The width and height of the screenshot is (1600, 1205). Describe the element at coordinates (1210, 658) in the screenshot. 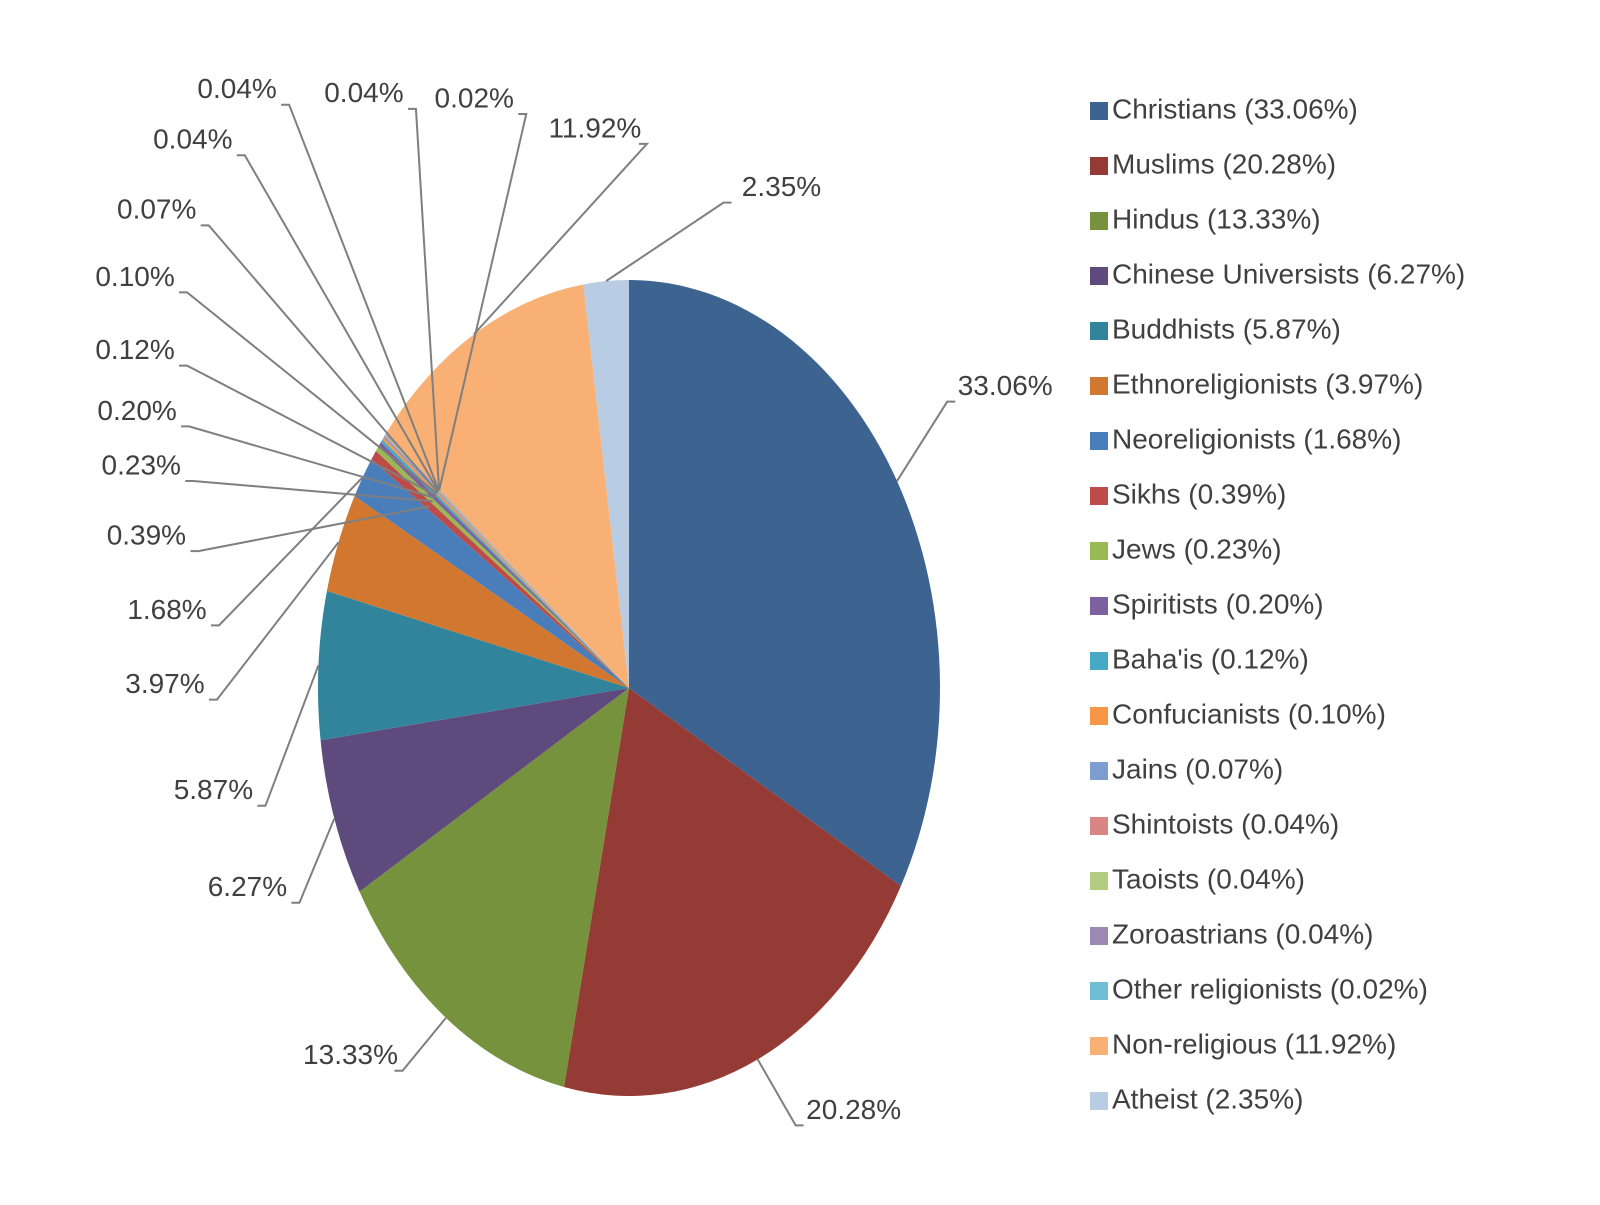

I see `legend-label: Baha'is (0.12%)` at that location.